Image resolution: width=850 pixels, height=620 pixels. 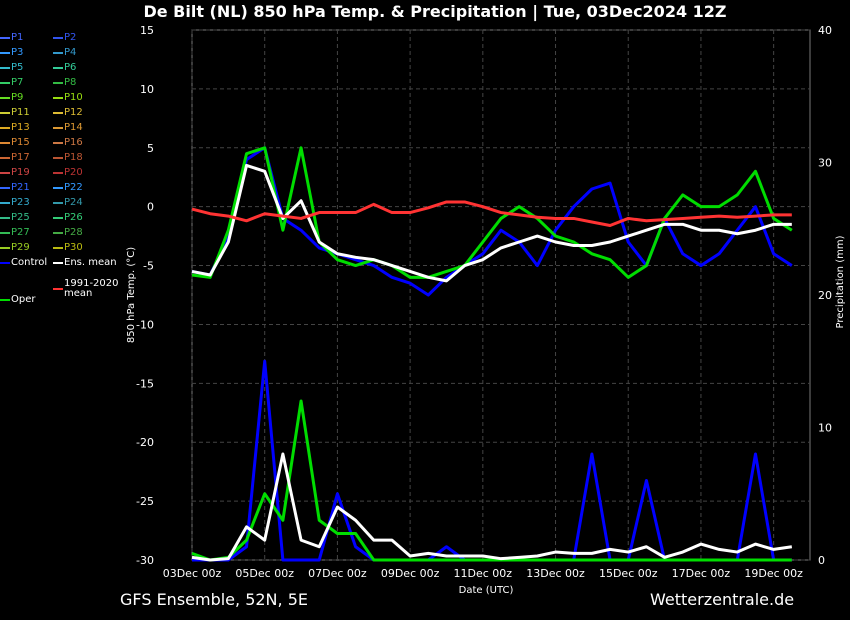 I want to click on x-tick-label: 17Dec 00z, so click(x=701, y=573).